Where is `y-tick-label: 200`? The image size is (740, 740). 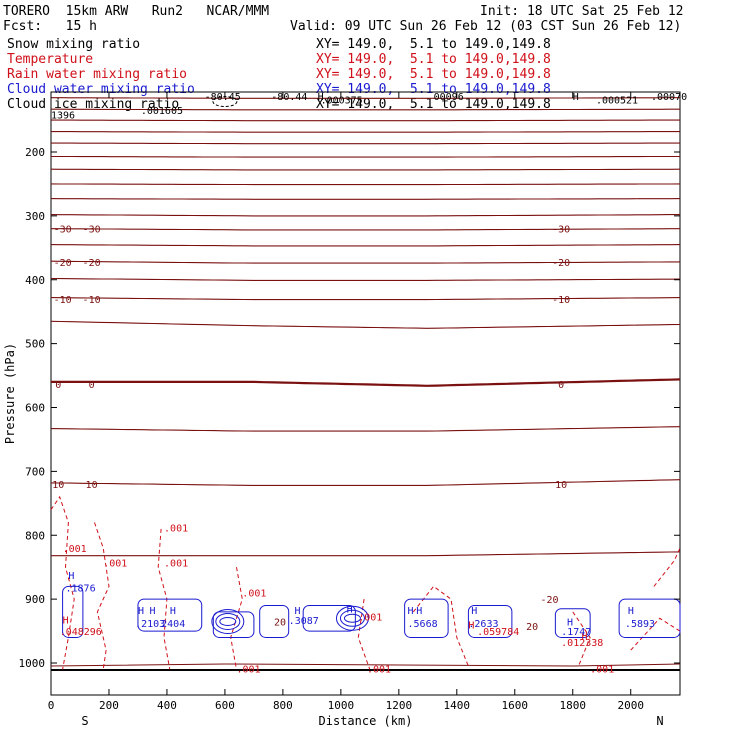 y-tick-label: 200 is located at coordinates (35, 152).